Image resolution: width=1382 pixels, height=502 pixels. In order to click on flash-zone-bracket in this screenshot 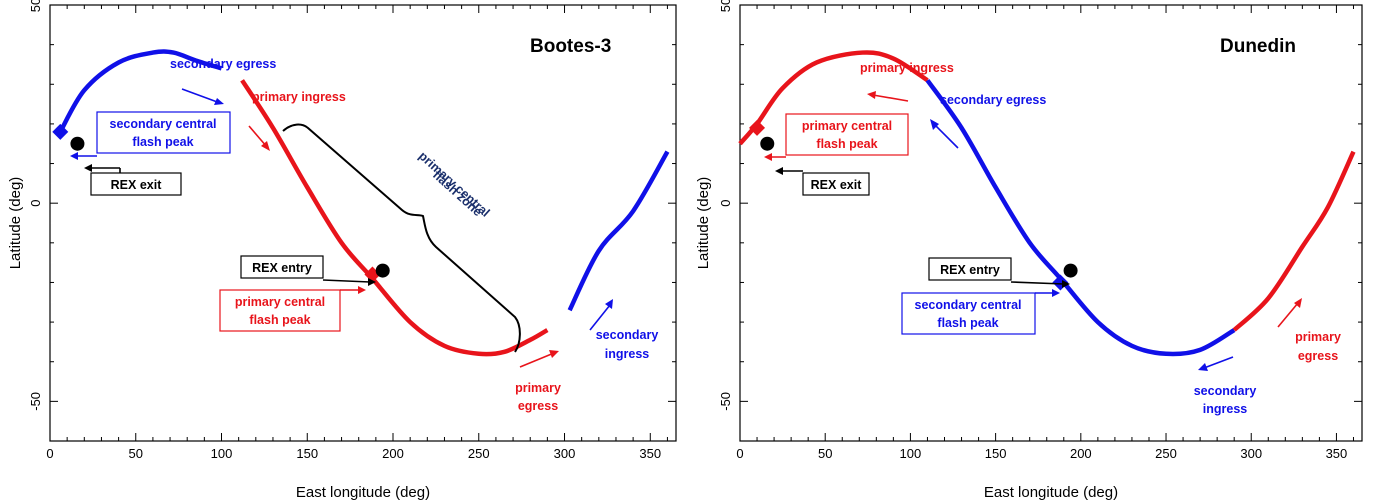, I will do `click(401, 238)`.